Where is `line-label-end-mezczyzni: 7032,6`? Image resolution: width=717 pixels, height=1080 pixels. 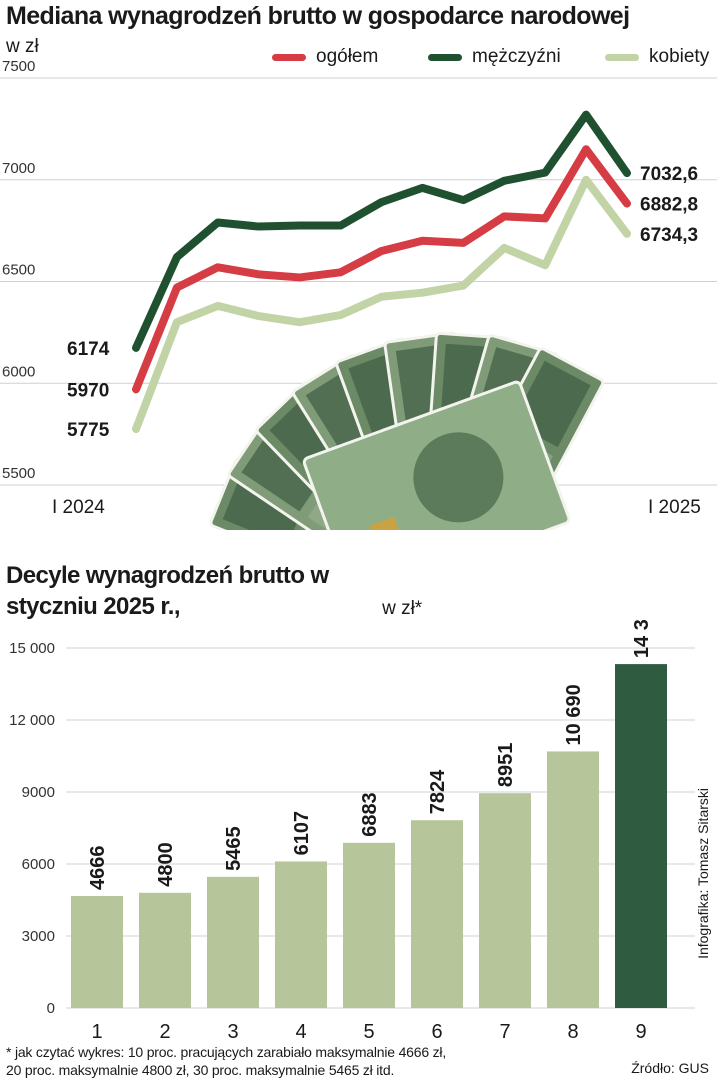
line-label-end-mezczyzni: 7032,6 is located at coordinates (669, 174).